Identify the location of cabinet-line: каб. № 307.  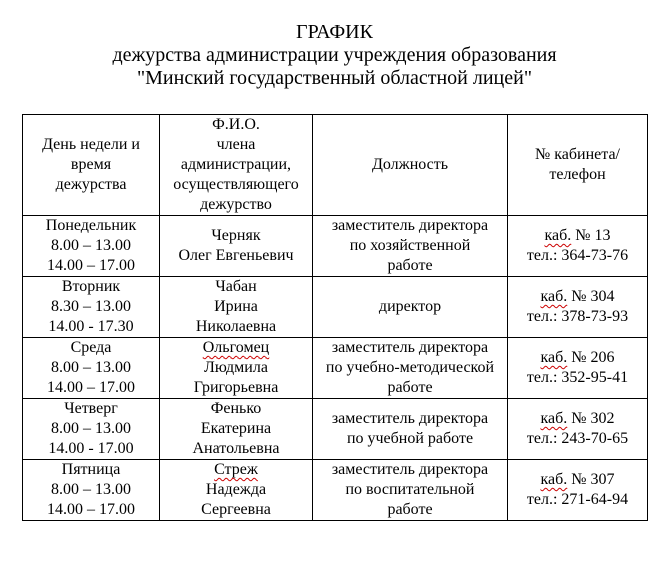
(578, 480).